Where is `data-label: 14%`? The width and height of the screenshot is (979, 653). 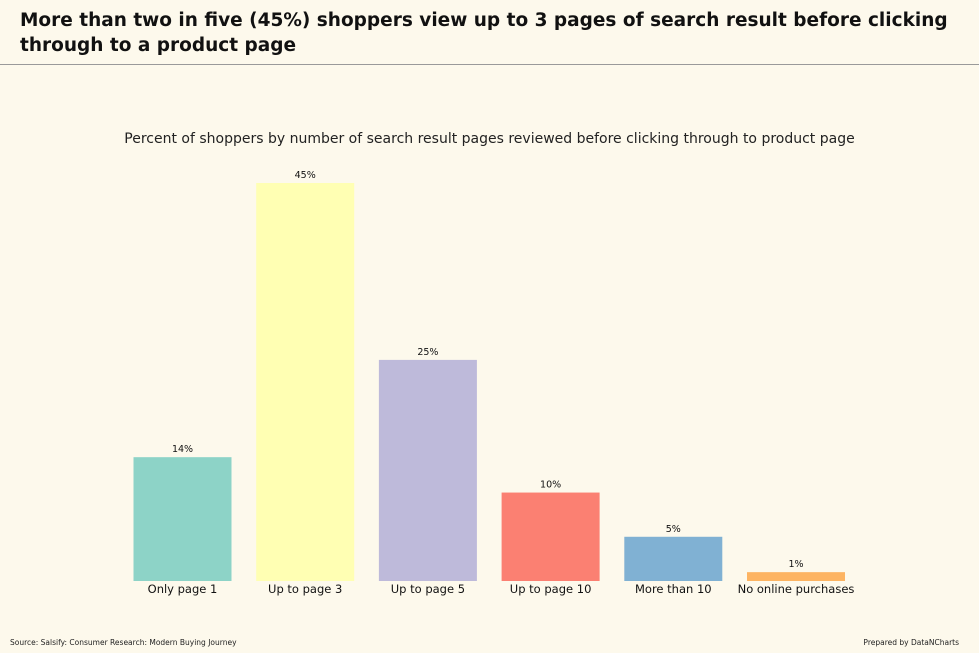 data-label: 14% is located at coordinates (182, 449).